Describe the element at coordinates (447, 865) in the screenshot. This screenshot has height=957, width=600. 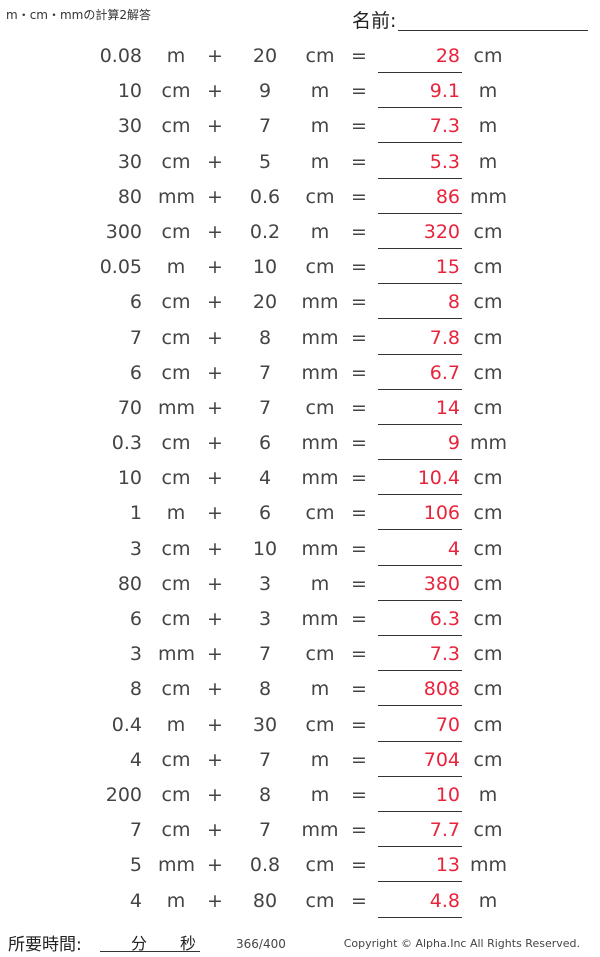
I see `answer-value: 13` at that location.